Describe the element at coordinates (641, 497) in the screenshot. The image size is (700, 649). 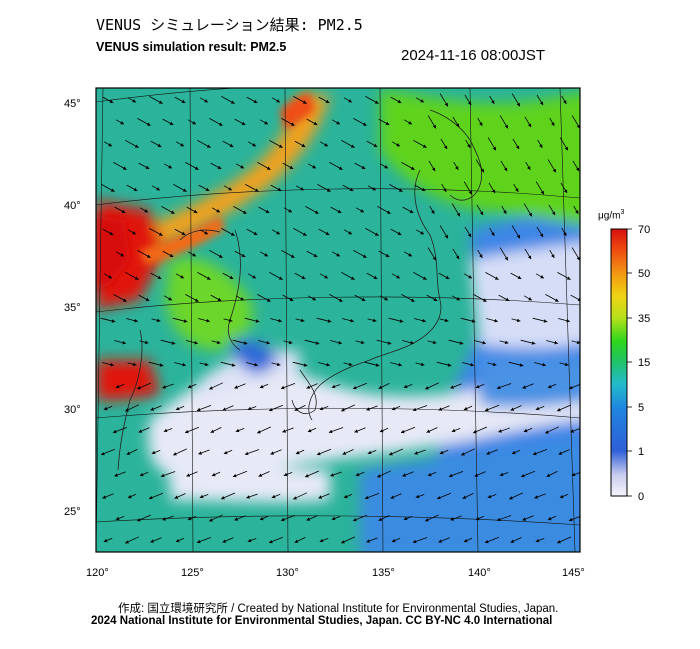
I see `colorbar-label-0: 0` at that location.